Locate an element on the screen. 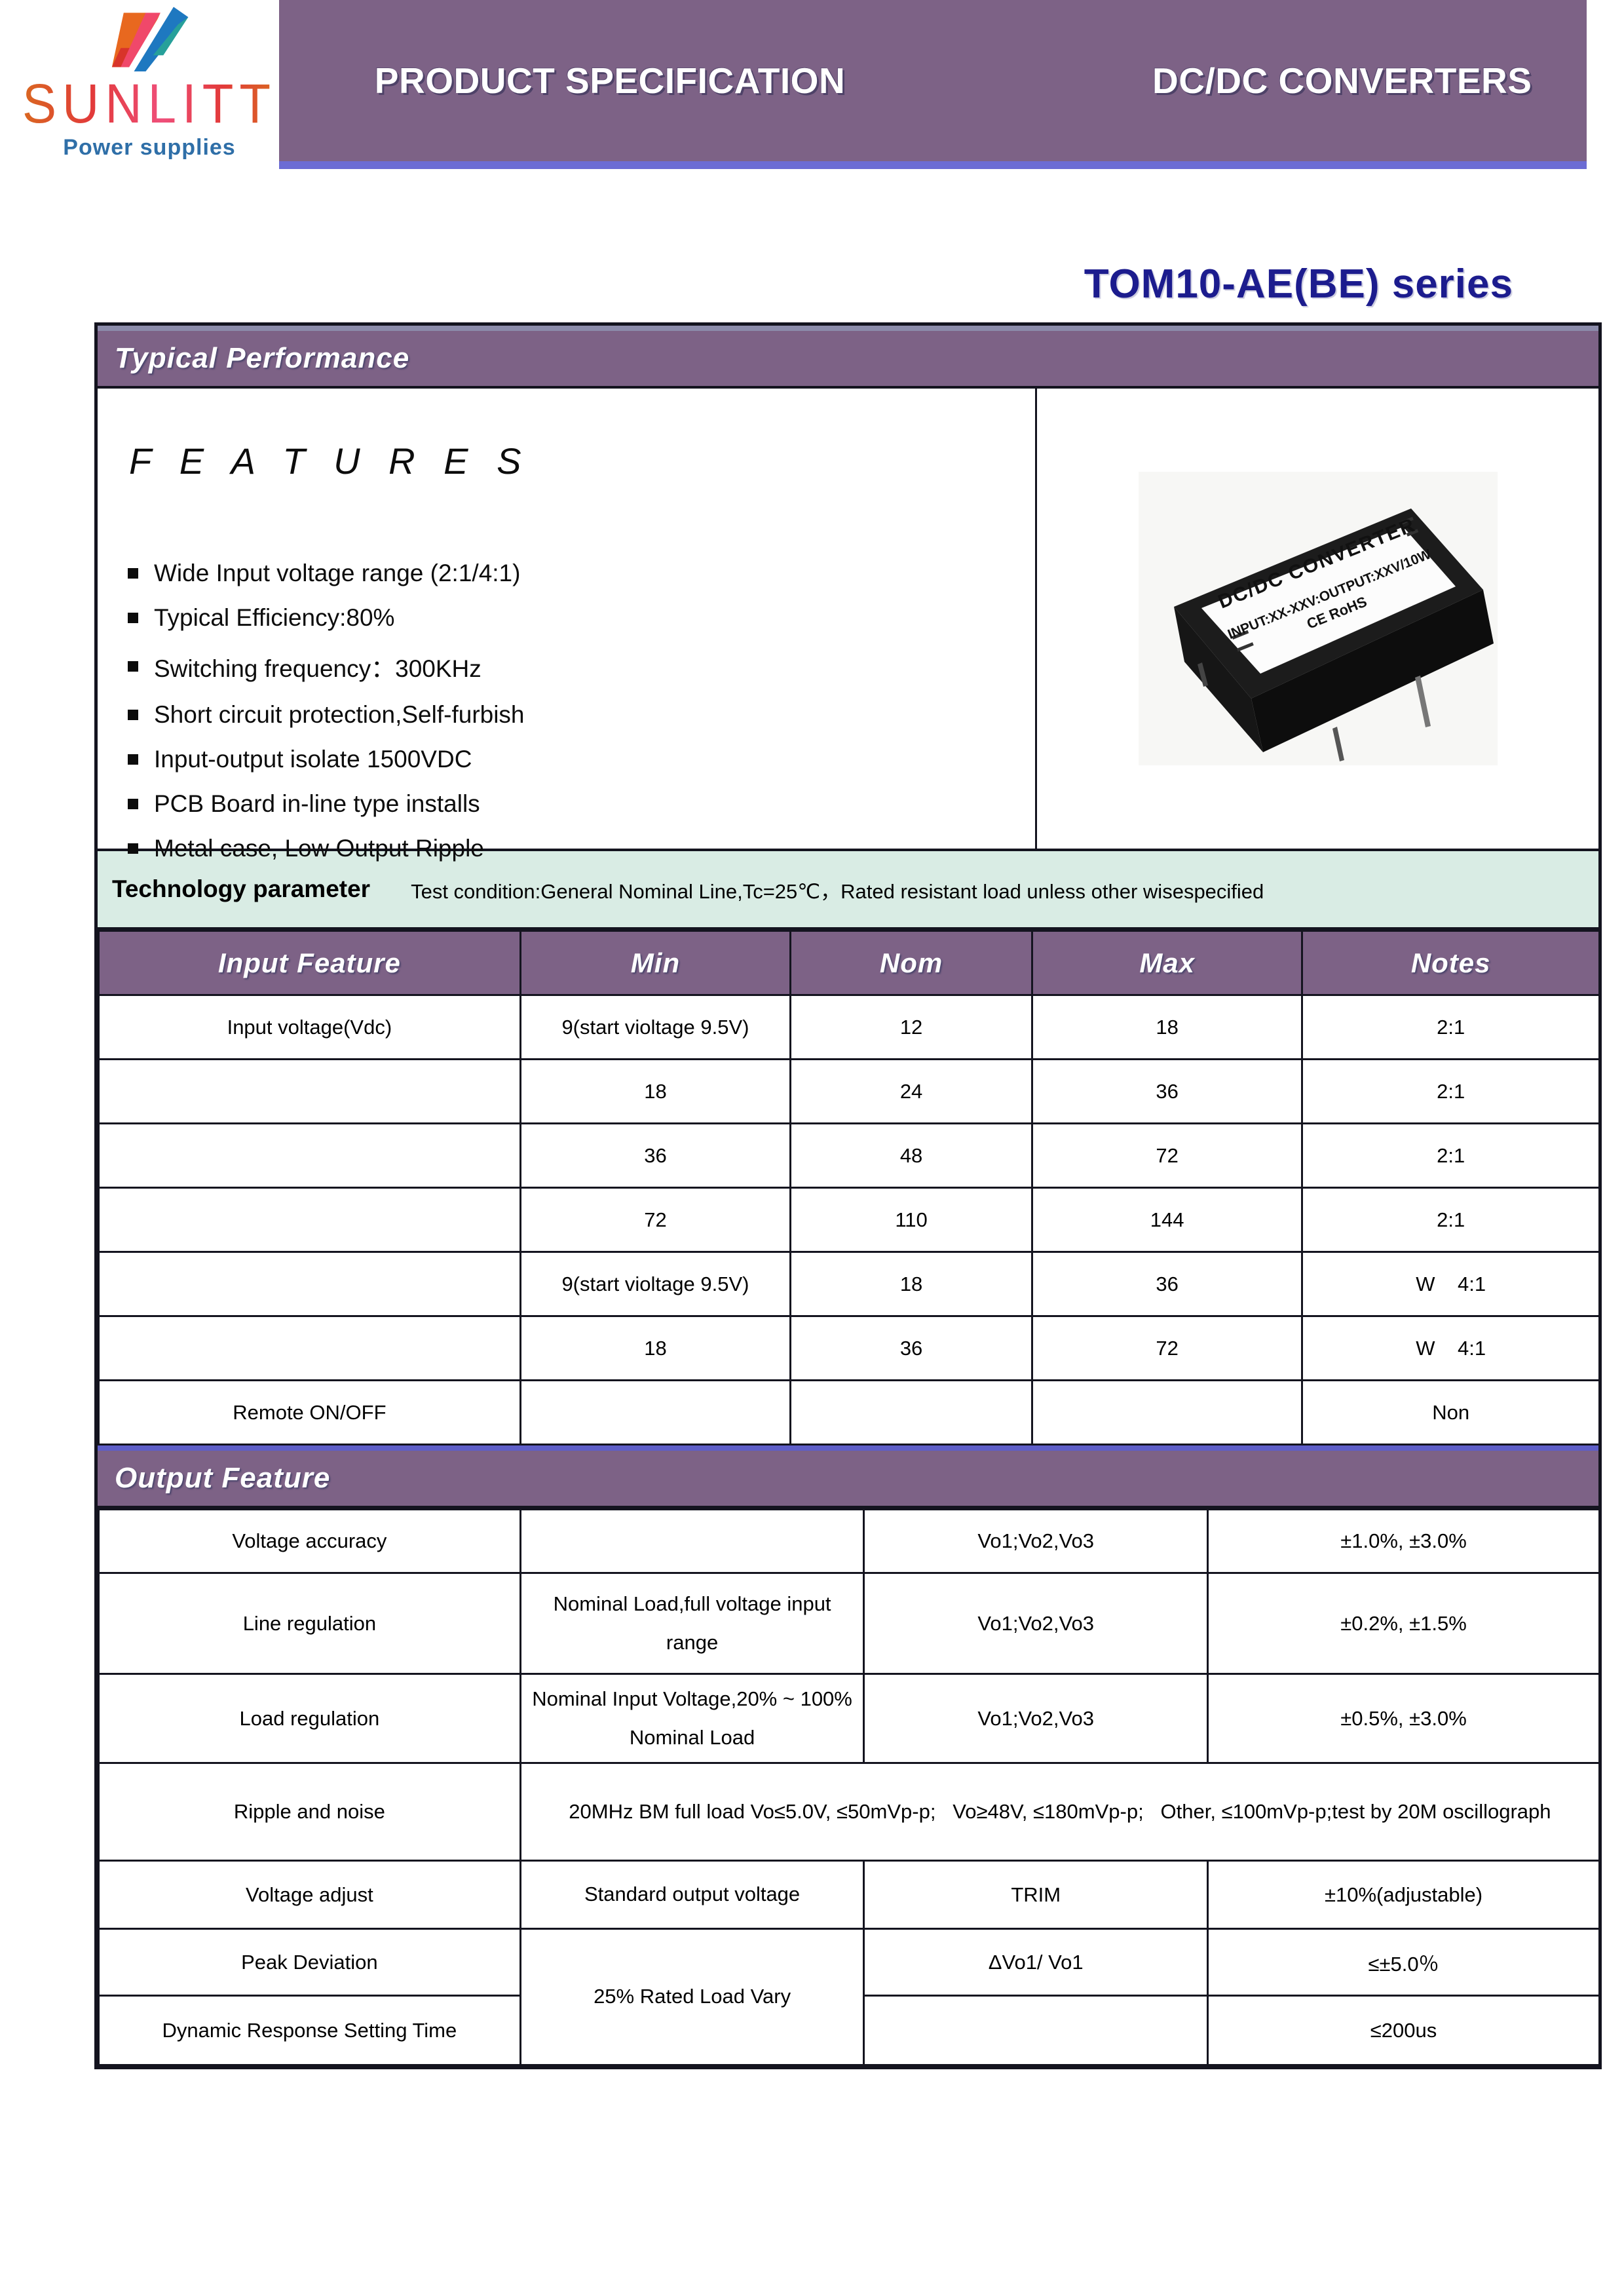 Image resolution: width=1624 pixels, height=2296 pixels. table-row: 9(start violtage 9.5V) 18 36 W 4:1 is located at coordinates (849, 1284).